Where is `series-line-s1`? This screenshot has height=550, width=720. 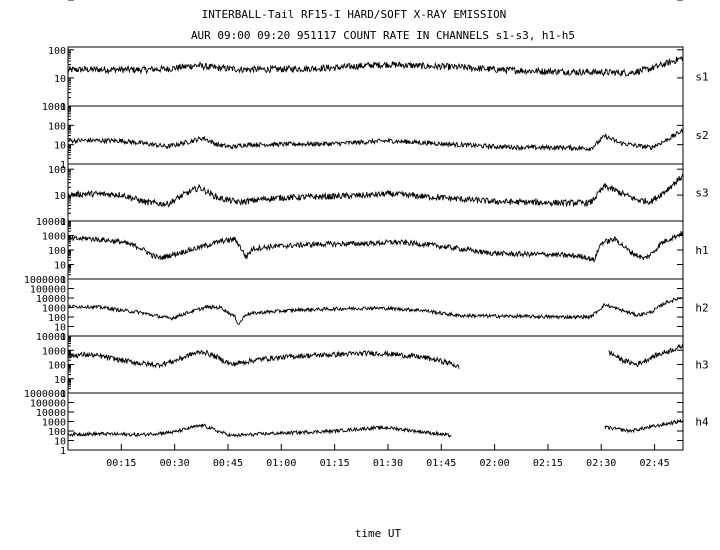
series-line-s1 is located at coordinates (375, 66).